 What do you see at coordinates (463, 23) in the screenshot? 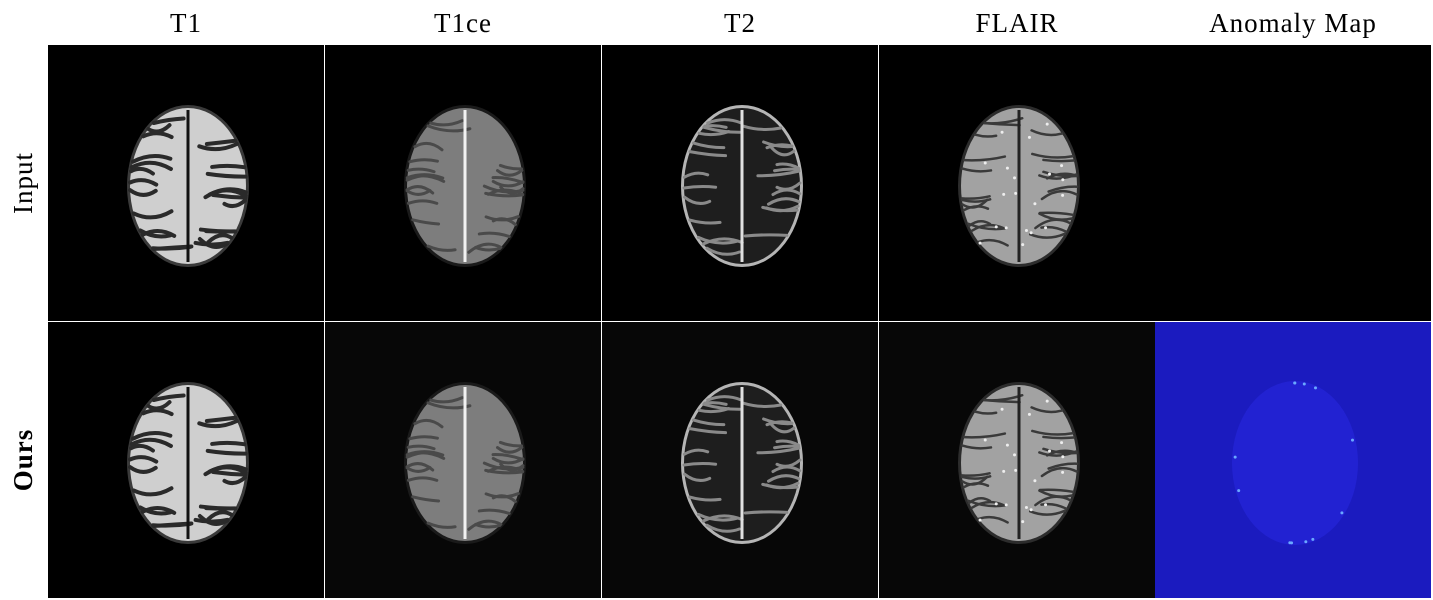
I see `column-header: T1ce` at bounding box center [463, 23].